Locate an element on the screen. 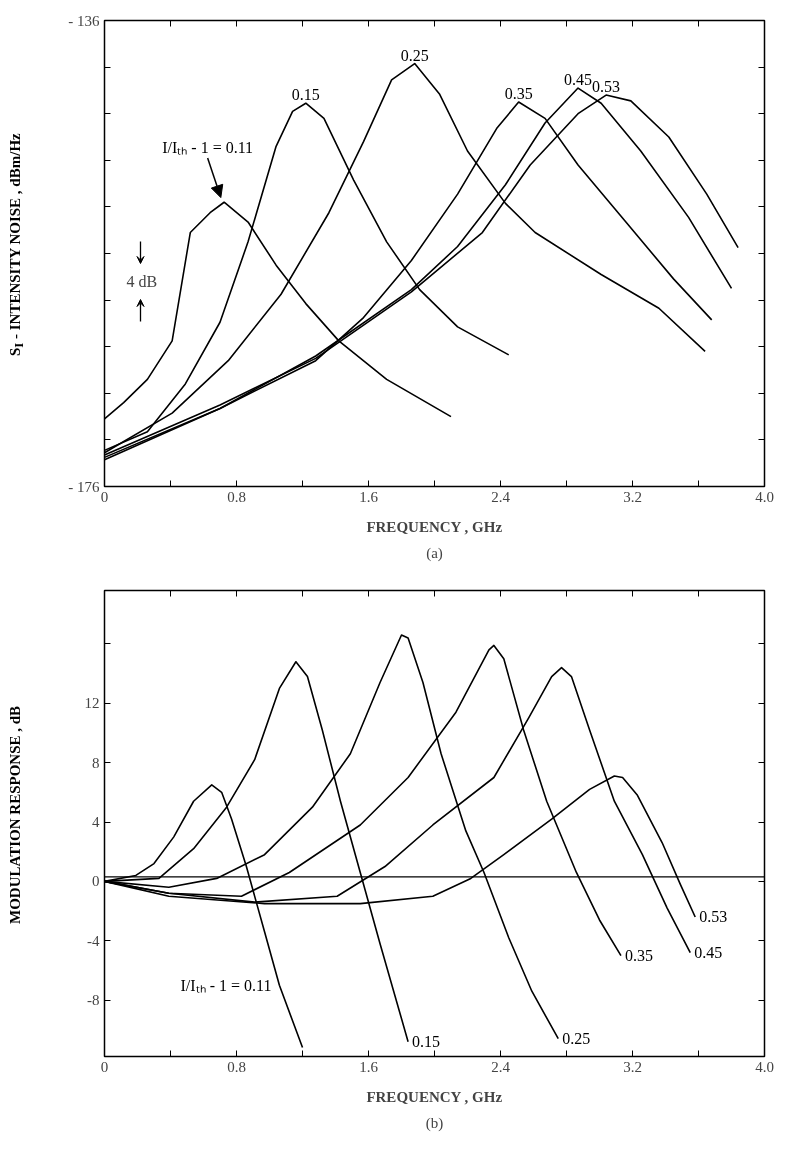 The image size is (791, 1150). series-label: I/Iₜₕ - 1 = 0.11 is located at coordinates (226, 985).